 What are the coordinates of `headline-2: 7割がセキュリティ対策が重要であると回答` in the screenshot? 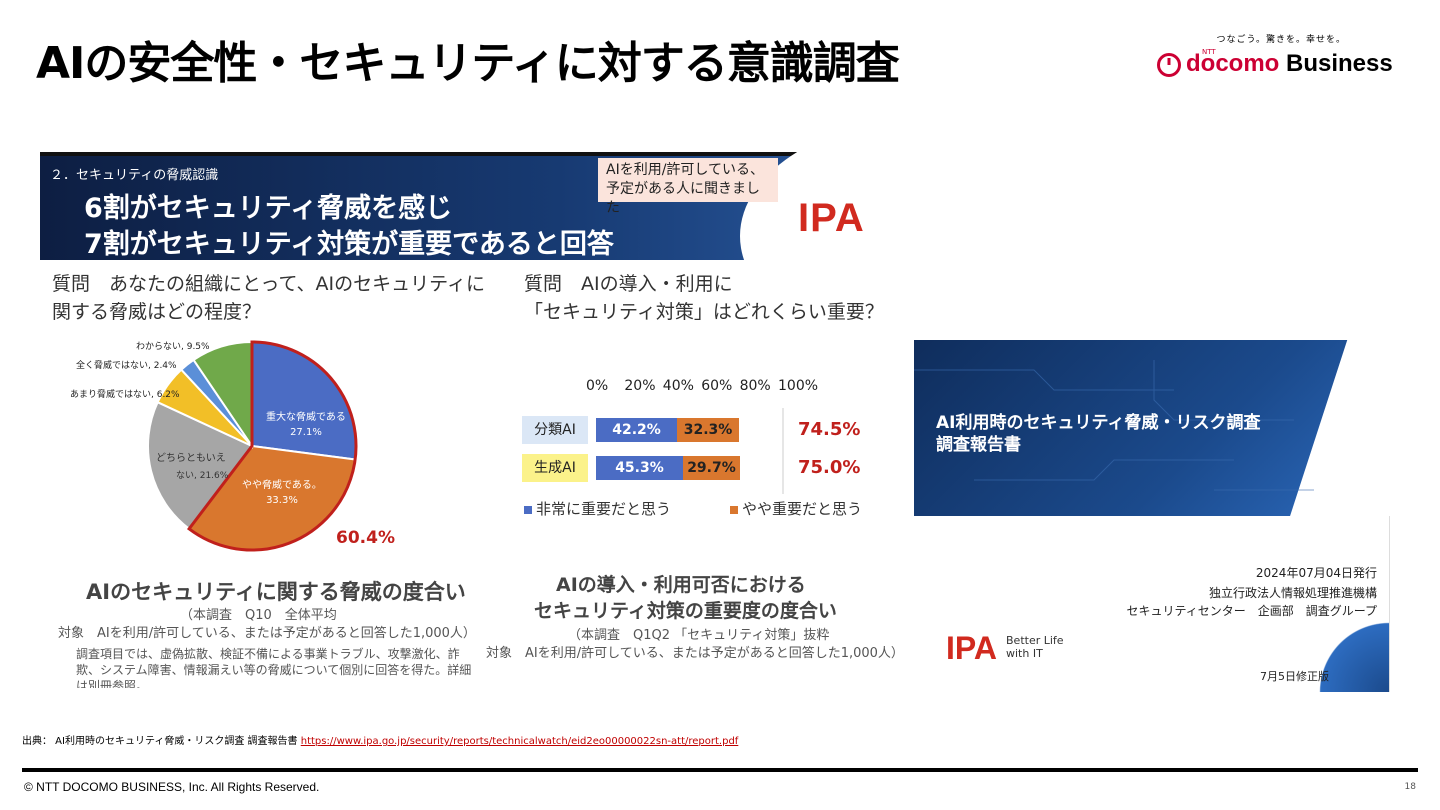 It's located at (349, 244).